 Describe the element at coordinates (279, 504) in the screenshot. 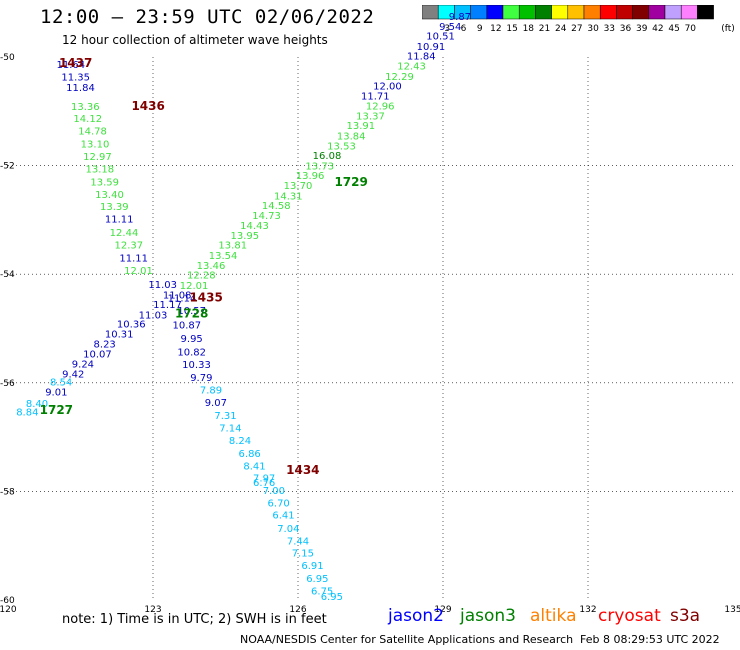

I see `swh-value-label: 6.70` at that location.